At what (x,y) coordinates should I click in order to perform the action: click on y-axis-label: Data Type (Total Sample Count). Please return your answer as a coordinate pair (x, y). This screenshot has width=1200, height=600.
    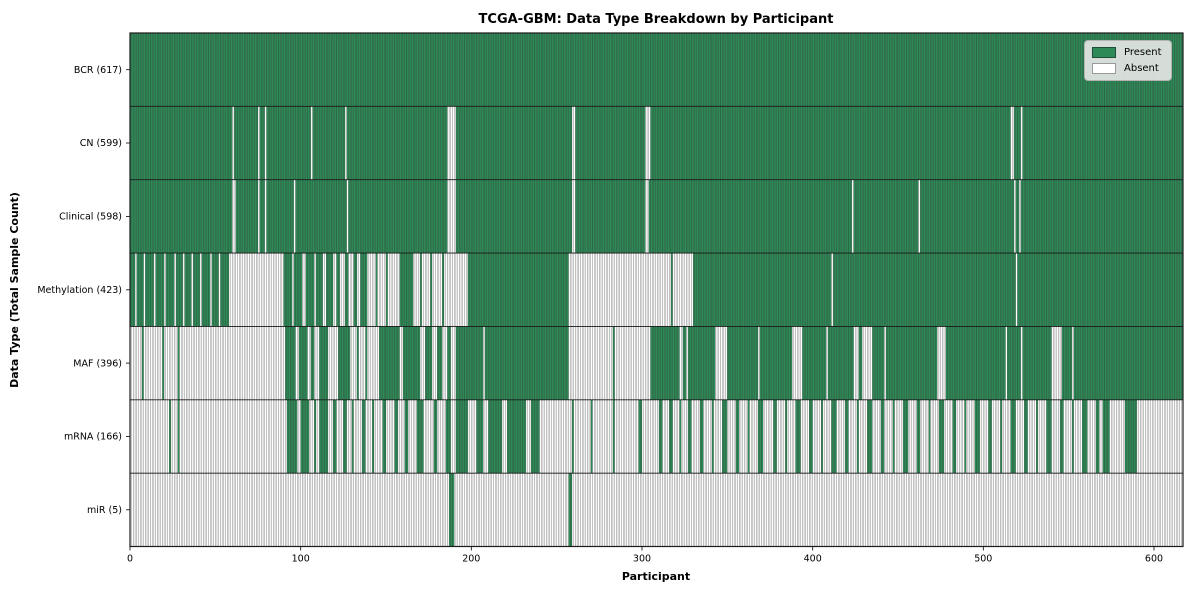
    Looking at the image, I should click on (14, 290).